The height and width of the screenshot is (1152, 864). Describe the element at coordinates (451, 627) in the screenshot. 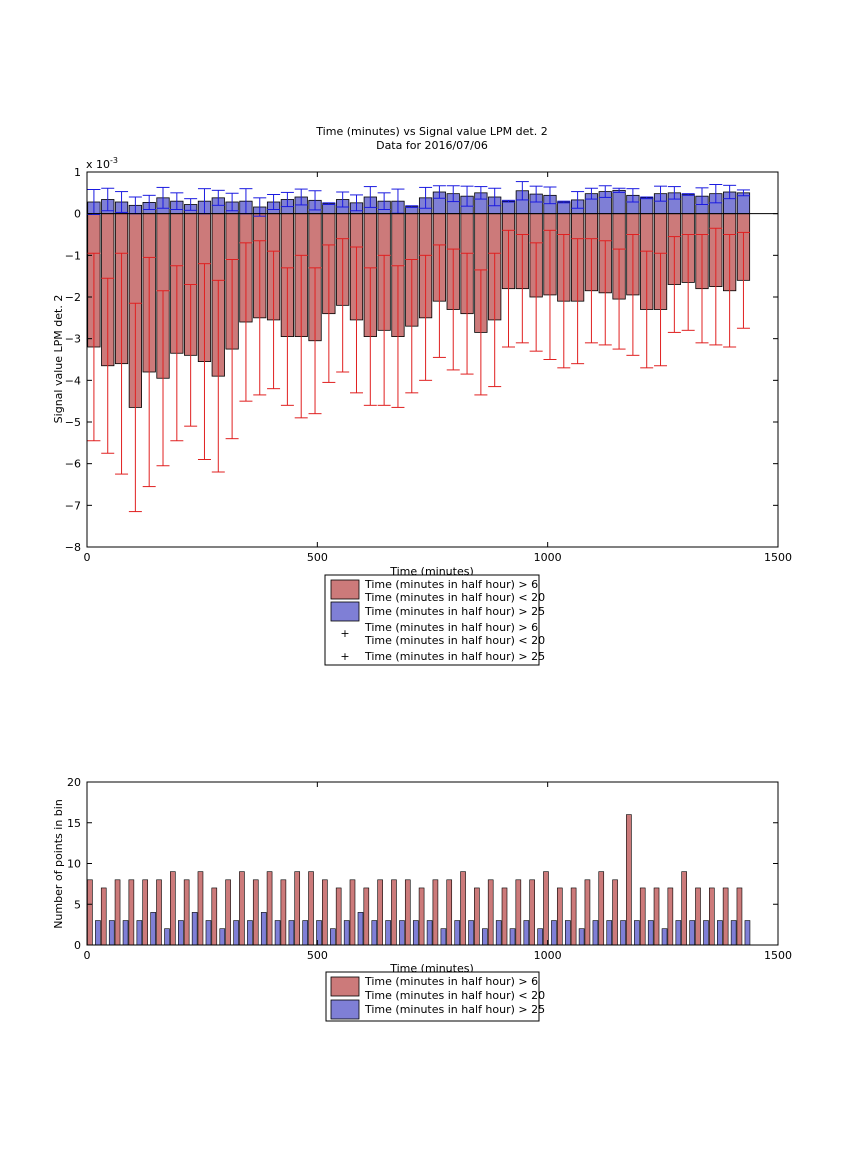

I see `legend-label: Time (minutes in half hour) > 6` at that location.